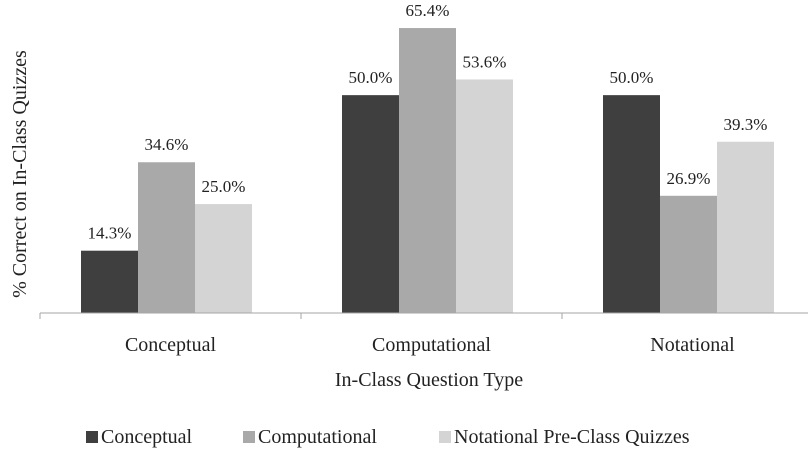  I want to click on bar-computational-computational, so click(427, 171).